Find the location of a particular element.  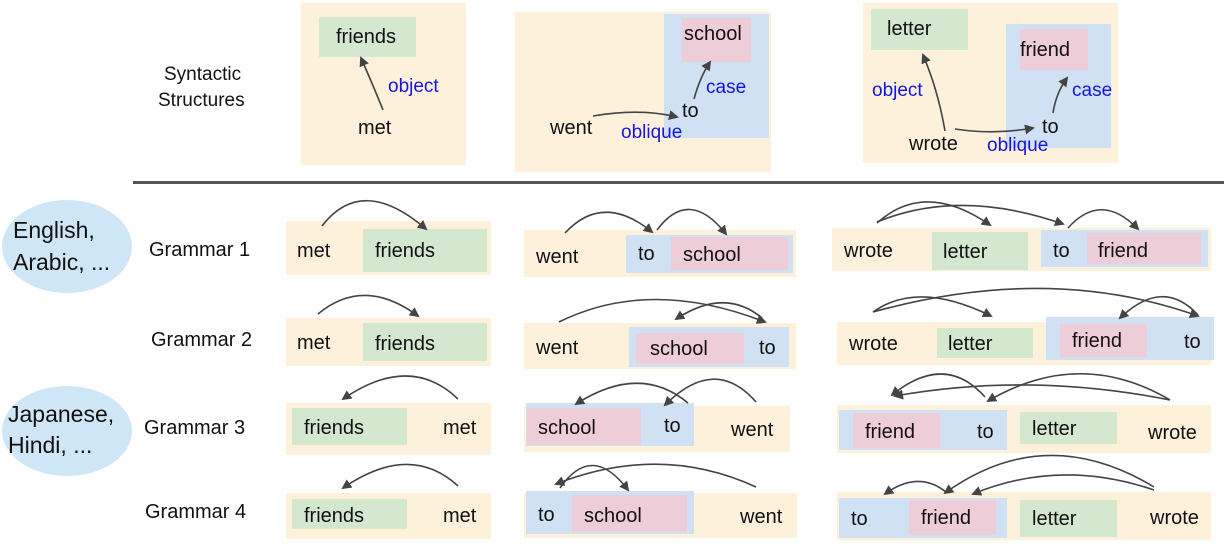

syntactic-structures-label-line2: Structures is located at coordinates (201, 100).